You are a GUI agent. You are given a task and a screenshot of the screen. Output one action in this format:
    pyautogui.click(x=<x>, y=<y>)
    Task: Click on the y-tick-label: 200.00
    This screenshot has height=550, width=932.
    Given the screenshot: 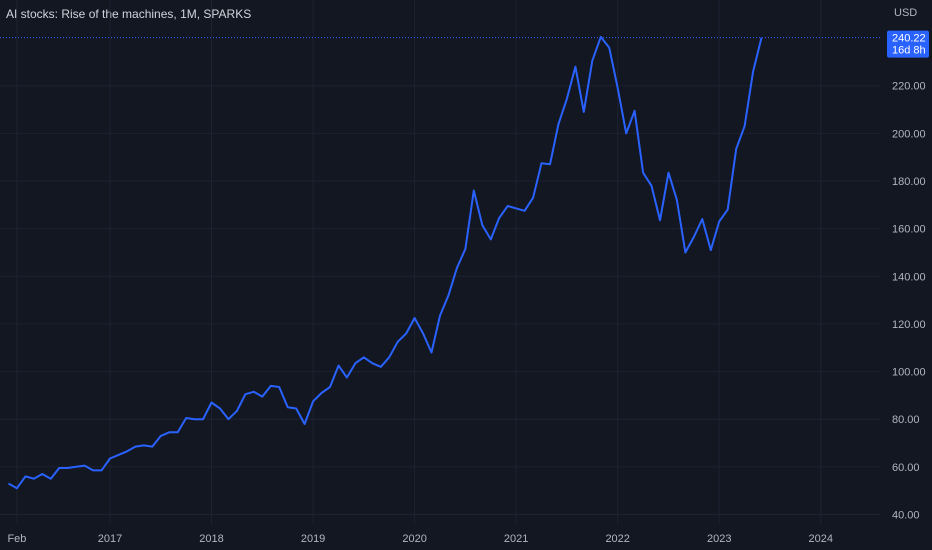 What is the action you would take?
    pyautogui.click(x=909, y=134)
    